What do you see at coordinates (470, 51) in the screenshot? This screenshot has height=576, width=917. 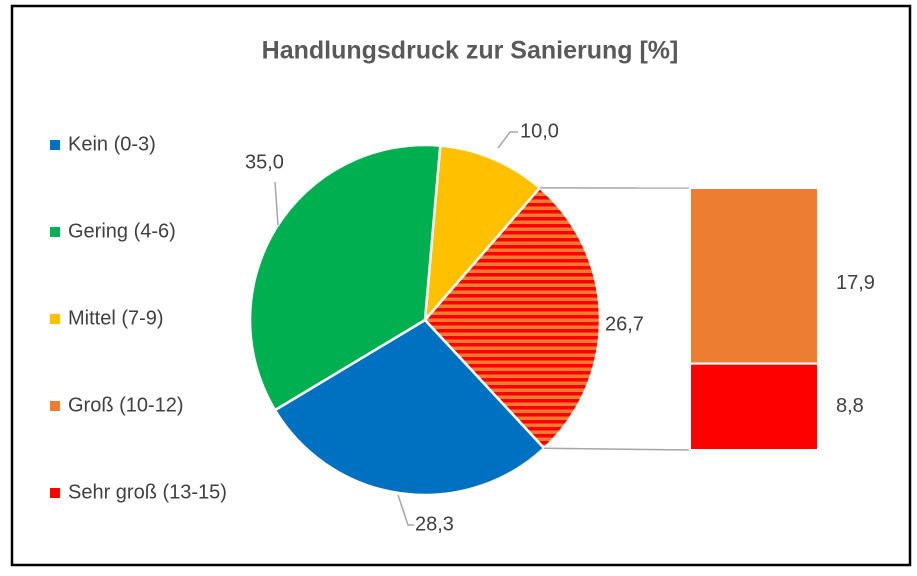 I see `chart-title: Handlungsdruck zur Sanierung [%]` at bounding box center [470, 51].